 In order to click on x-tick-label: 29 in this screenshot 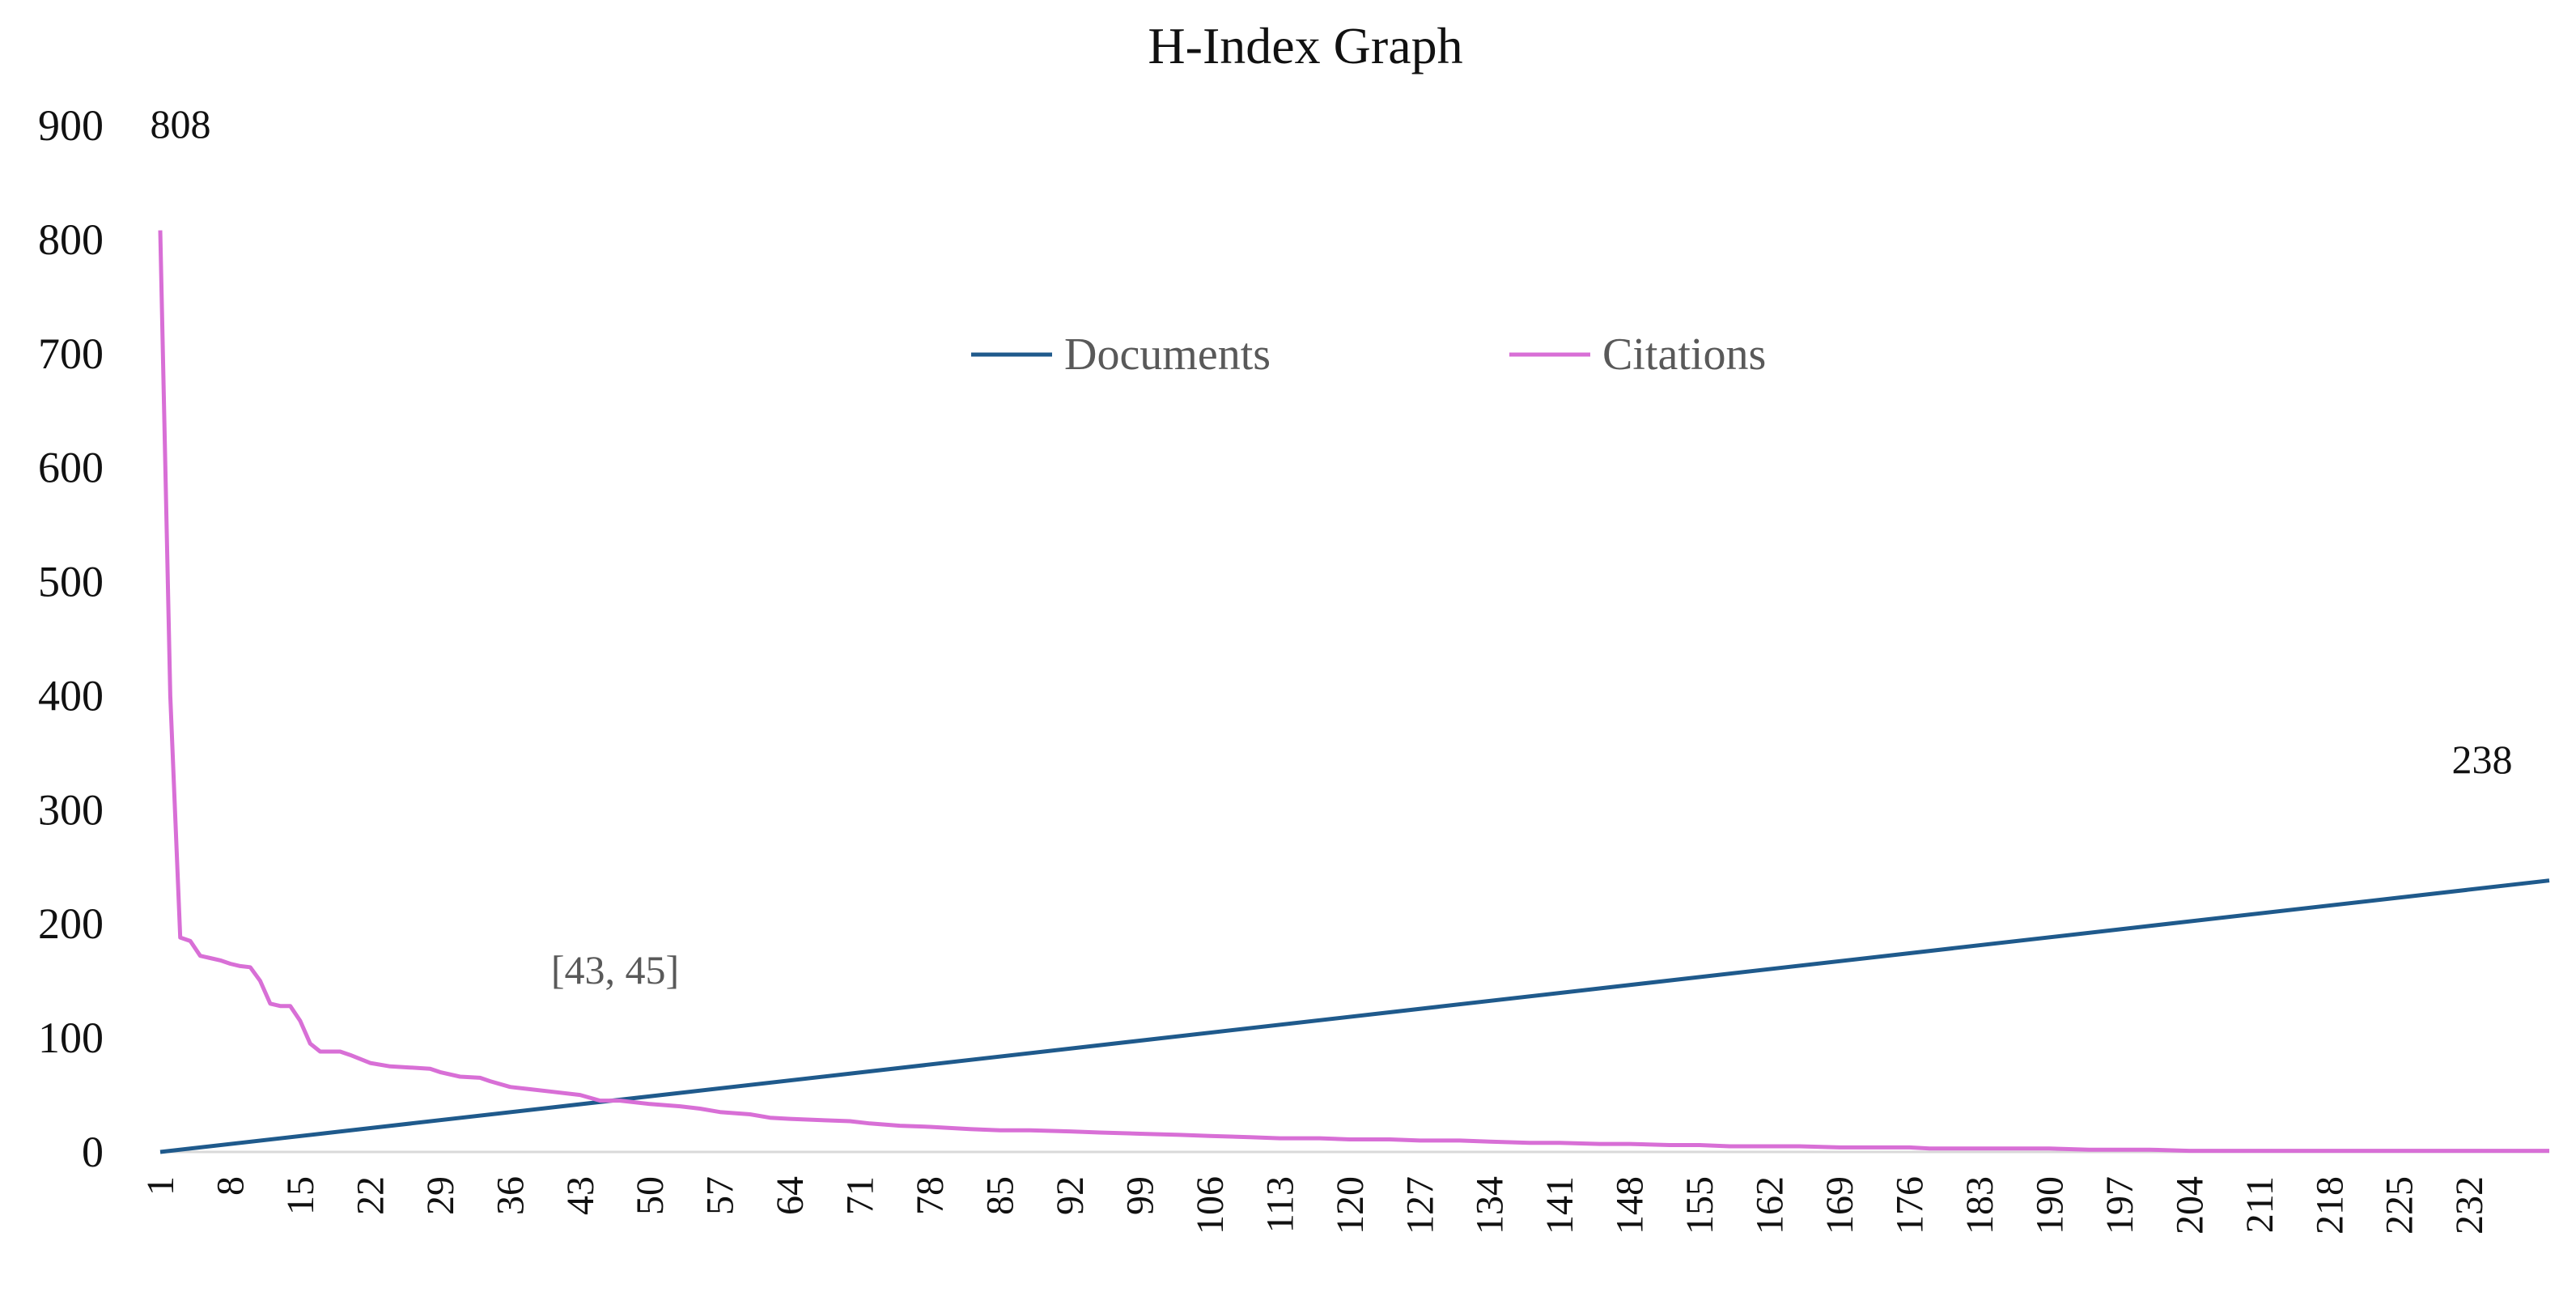, I will do `click(440, 1195)`.